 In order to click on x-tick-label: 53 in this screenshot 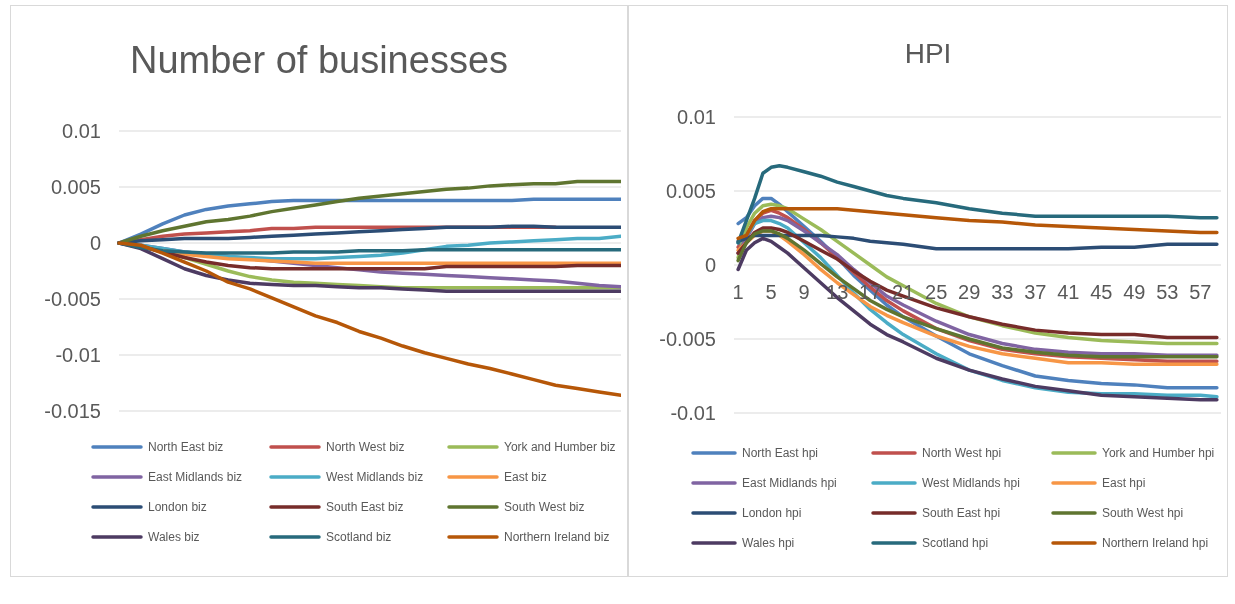, I will do `click(1167, 292)`.